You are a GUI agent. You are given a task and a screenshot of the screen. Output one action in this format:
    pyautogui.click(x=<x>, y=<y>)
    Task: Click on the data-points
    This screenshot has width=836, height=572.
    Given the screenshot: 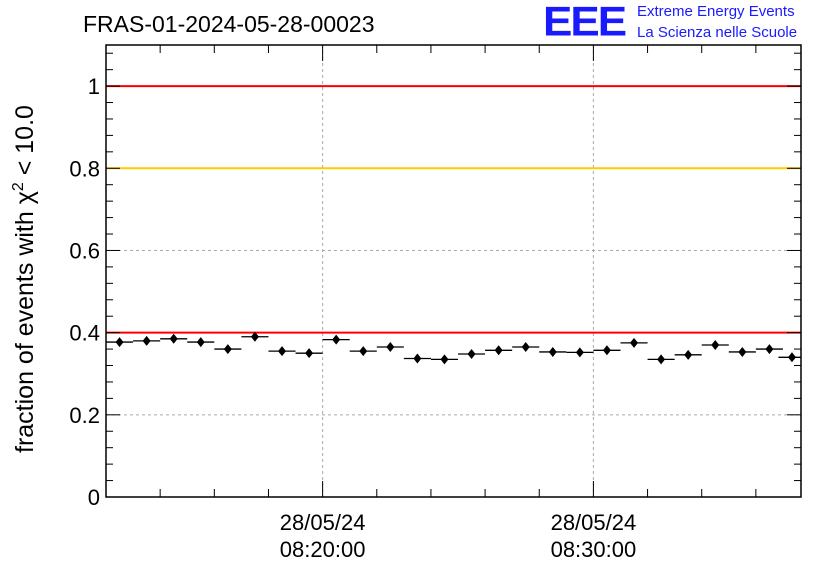 What is the action you would take?
    pyautogui.click(x=453, y=348)
    